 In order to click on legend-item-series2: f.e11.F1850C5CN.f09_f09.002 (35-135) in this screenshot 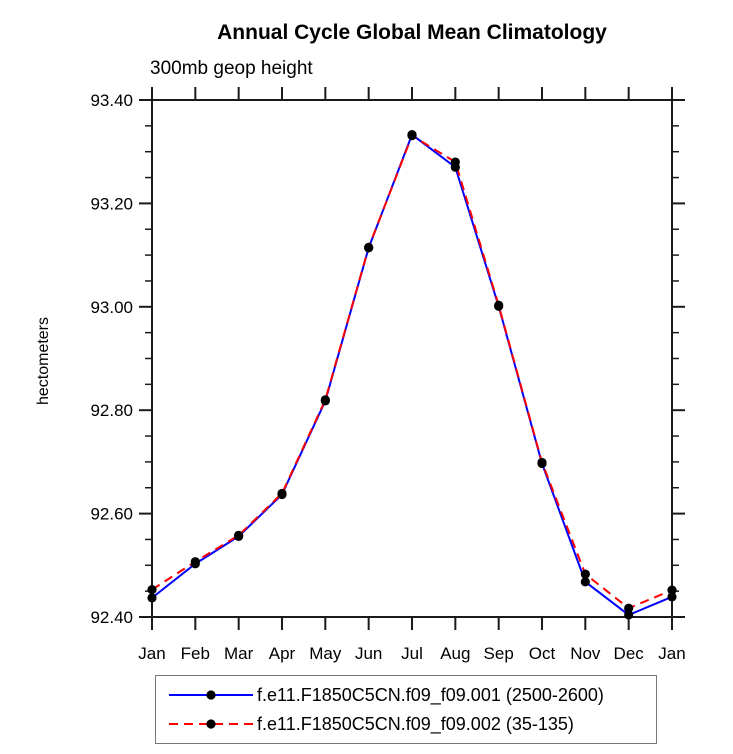, I will do `click(411, 724)`.